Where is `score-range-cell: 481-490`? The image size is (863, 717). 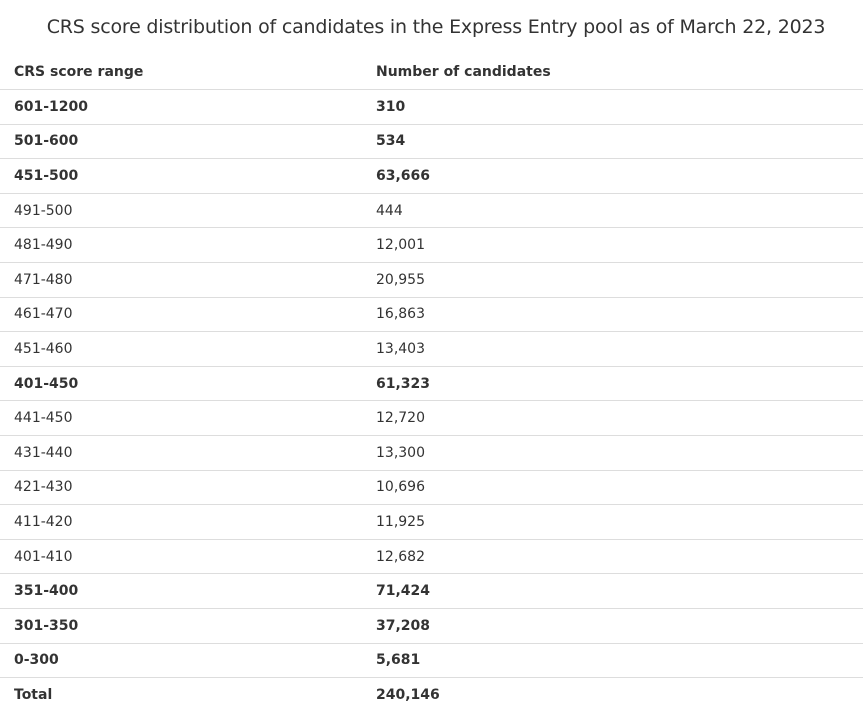 score-range-cell: 481-490 is located at coordinates (181, 245).